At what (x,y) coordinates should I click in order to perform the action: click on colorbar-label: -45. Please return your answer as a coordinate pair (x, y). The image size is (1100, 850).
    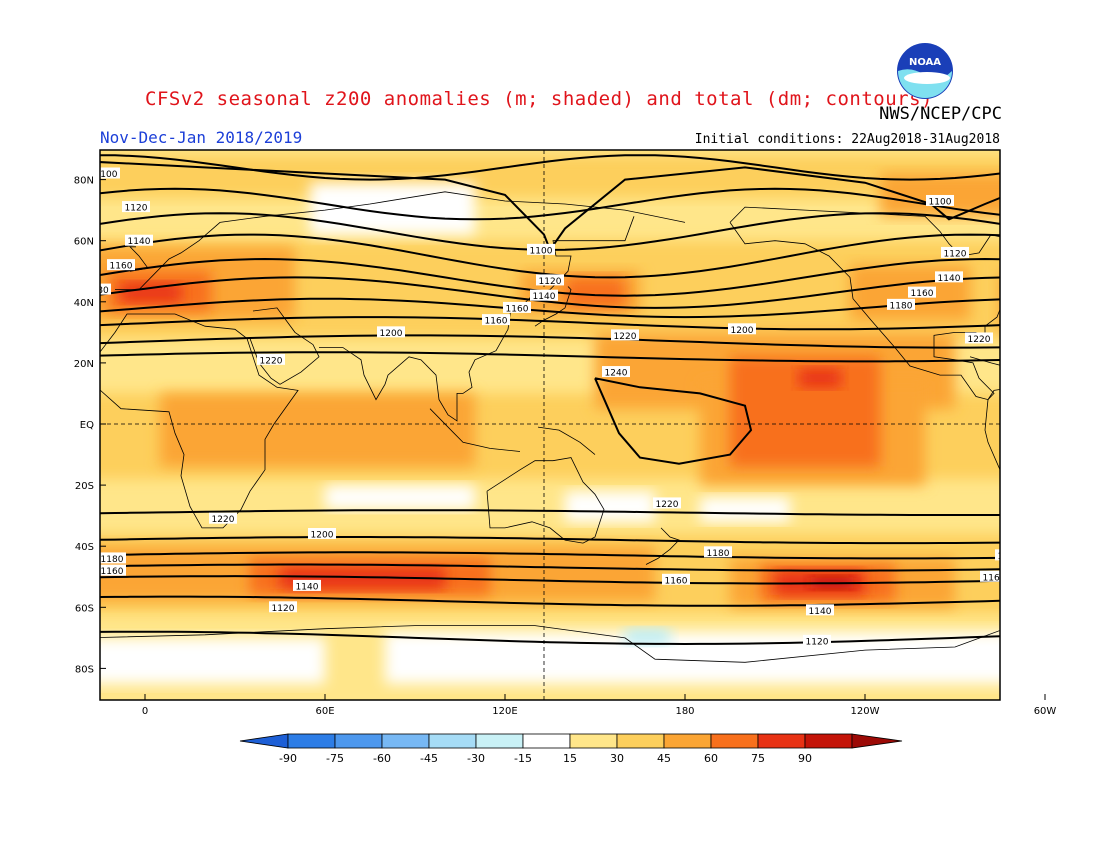
    Looking at the image, I should click on (429, 758).